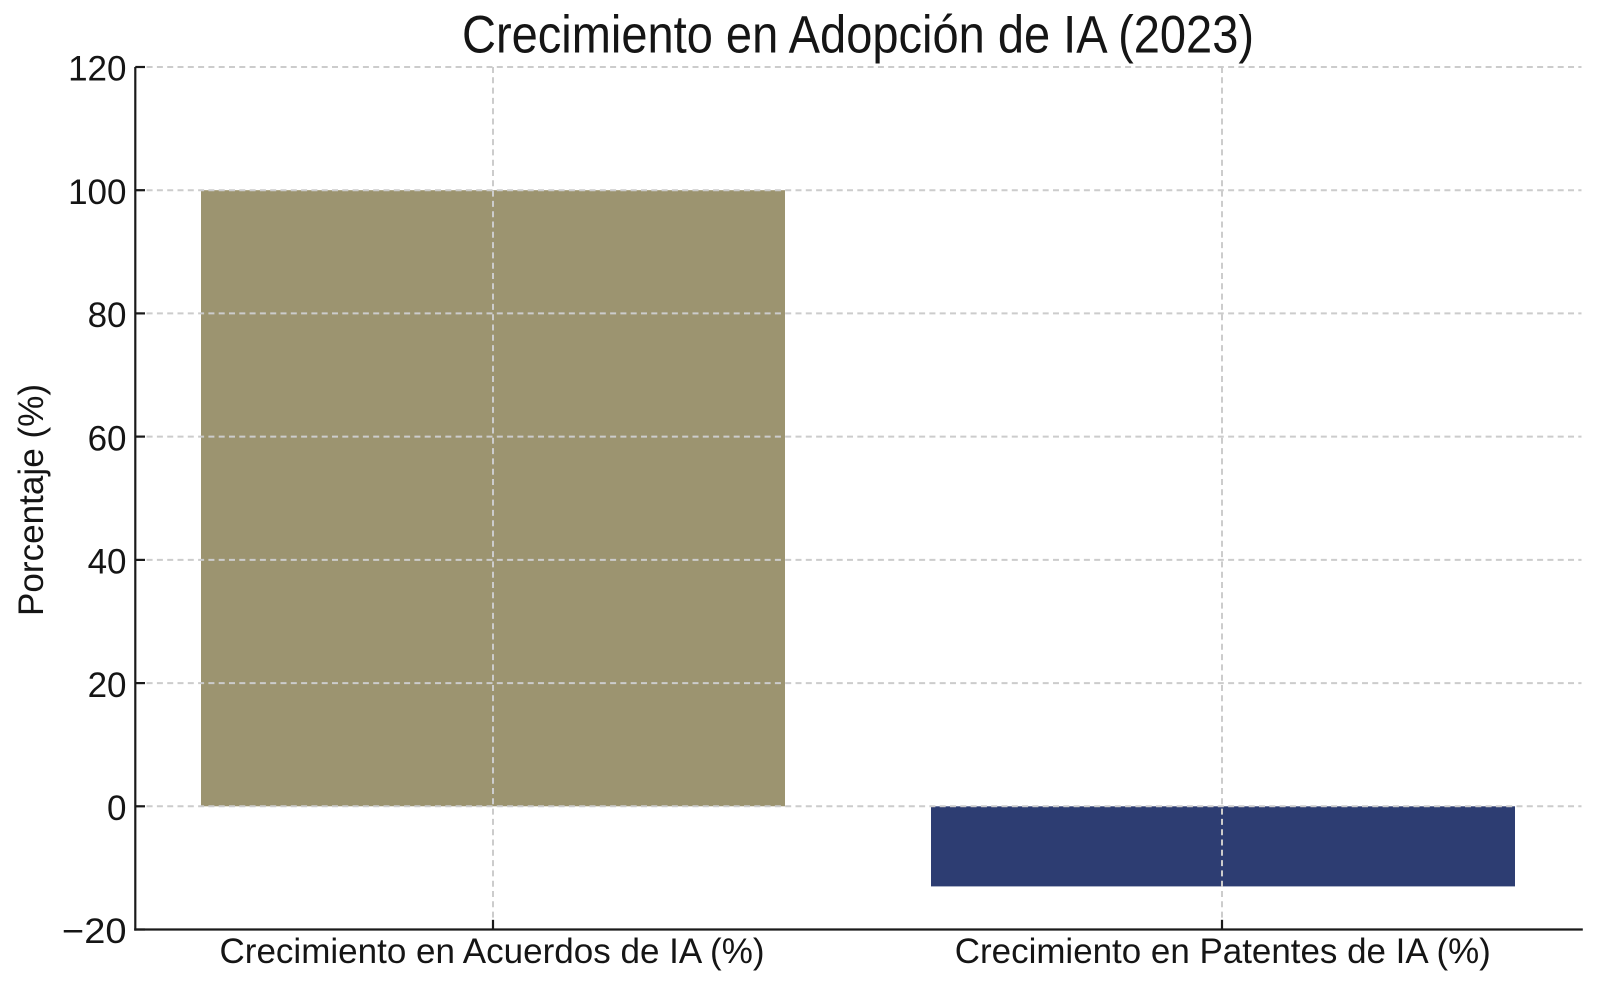 The image size is (1600, 989). Describe the element at coordinates (97, 69) in the screenshot. I see `svg-text: 120` at that location.